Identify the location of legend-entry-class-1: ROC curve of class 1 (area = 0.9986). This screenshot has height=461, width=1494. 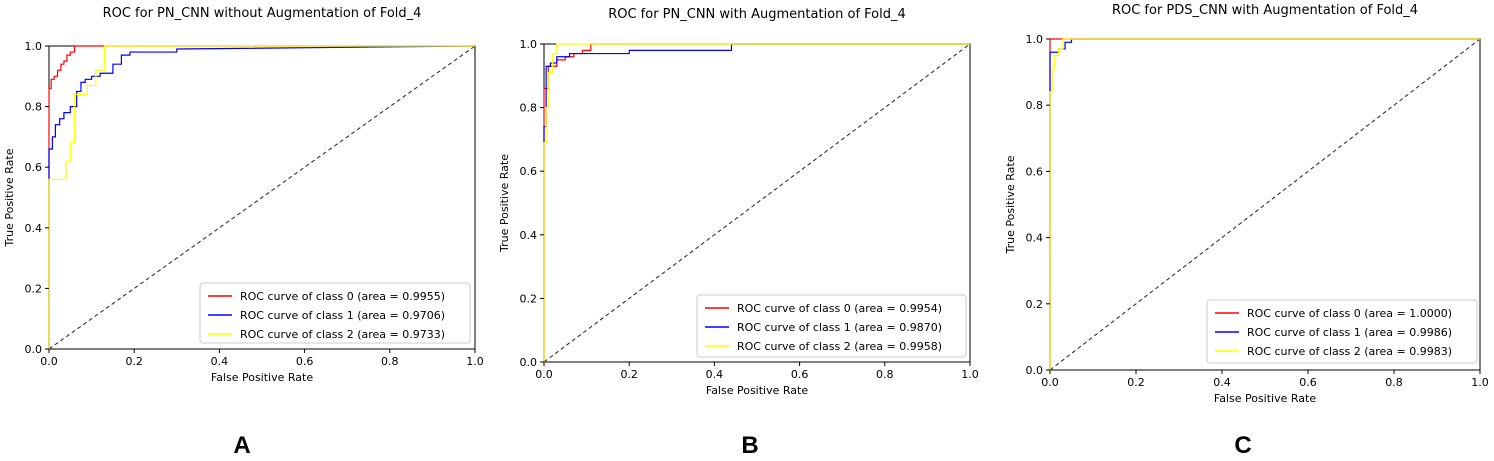
(1349, 332).